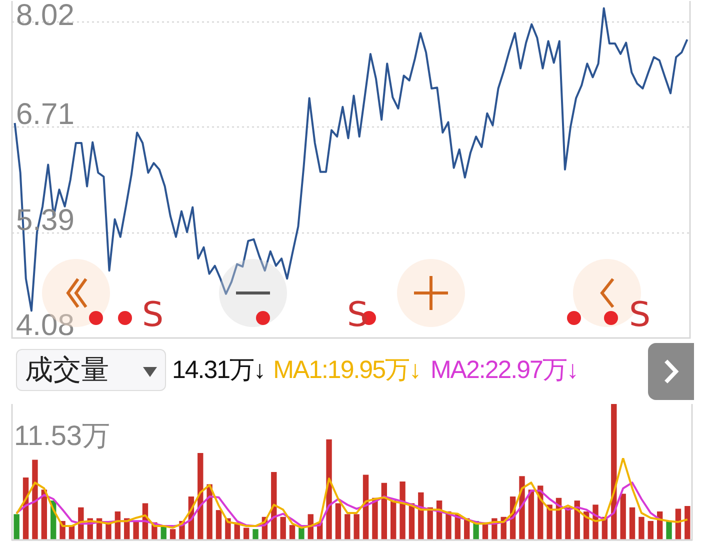 The width and height of the screenshot is (708, 549). I want to click on text: MA1:19.95万↓, so click(346, 370).